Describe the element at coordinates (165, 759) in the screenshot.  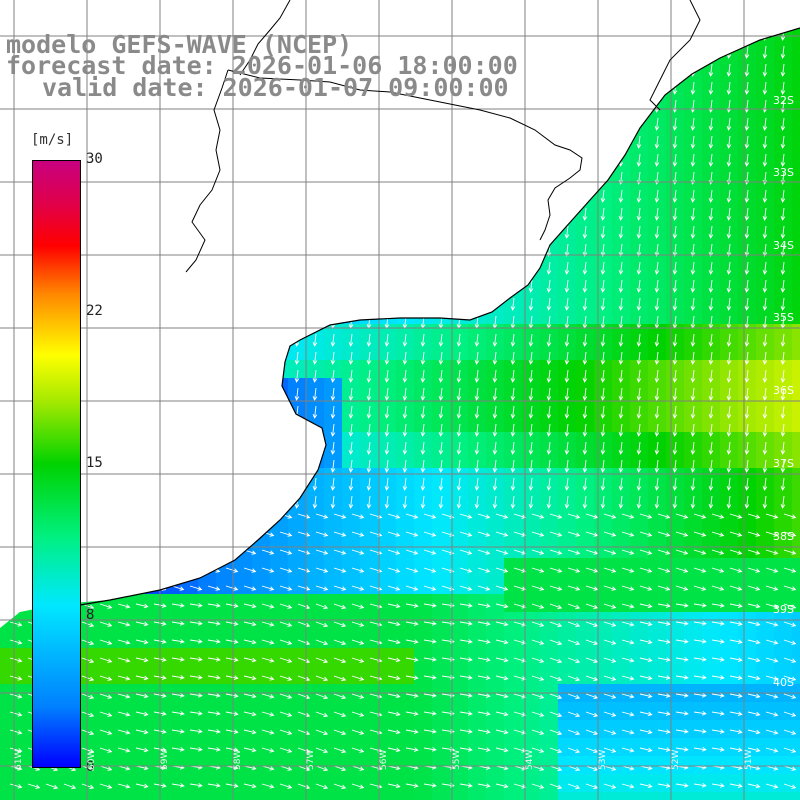
I see `lon-label-59w: 59W` at that location.